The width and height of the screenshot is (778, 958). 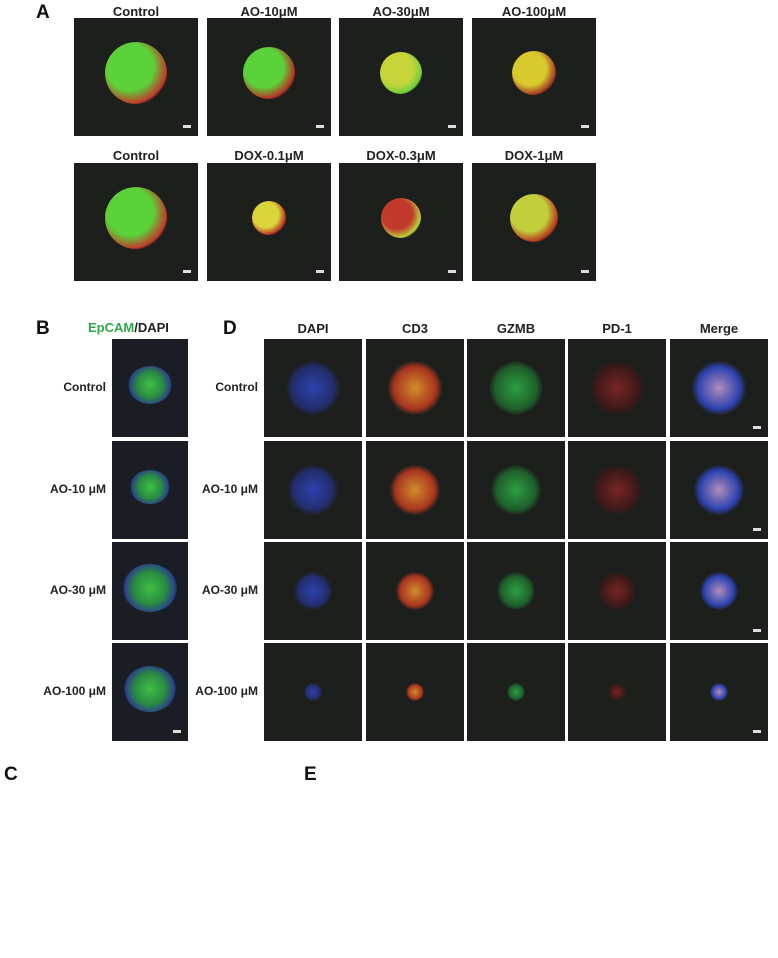 I want to click on panel-d-col-label-2: GZMB, so click(x=516, y=328).